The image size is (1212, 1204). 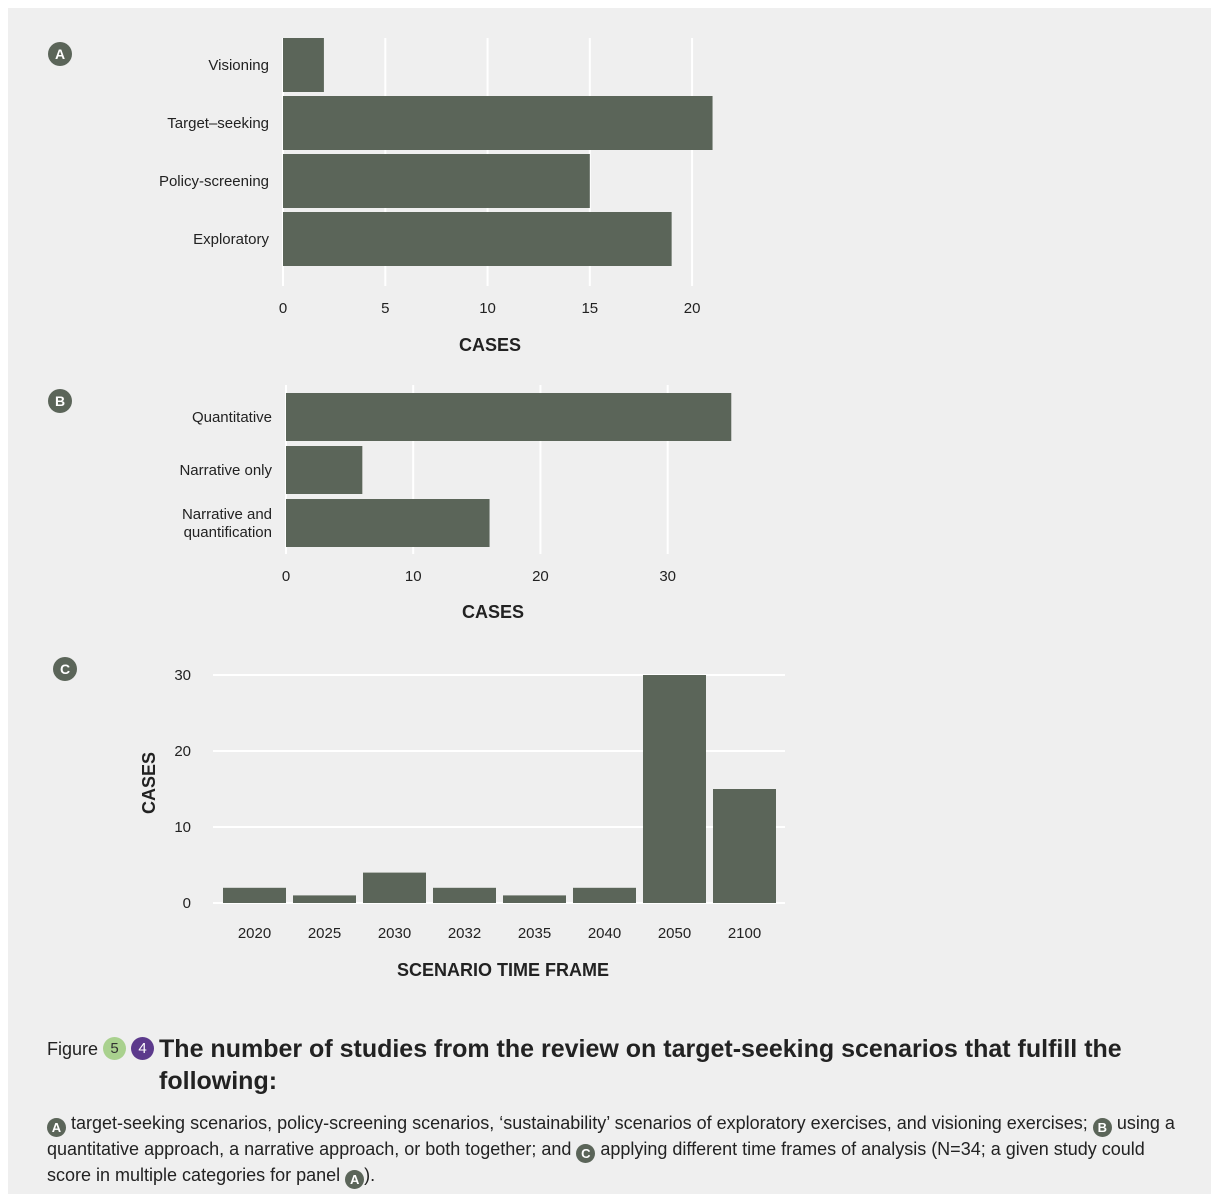 I want to click on panel-c-badge, so click(x=65, y=669).